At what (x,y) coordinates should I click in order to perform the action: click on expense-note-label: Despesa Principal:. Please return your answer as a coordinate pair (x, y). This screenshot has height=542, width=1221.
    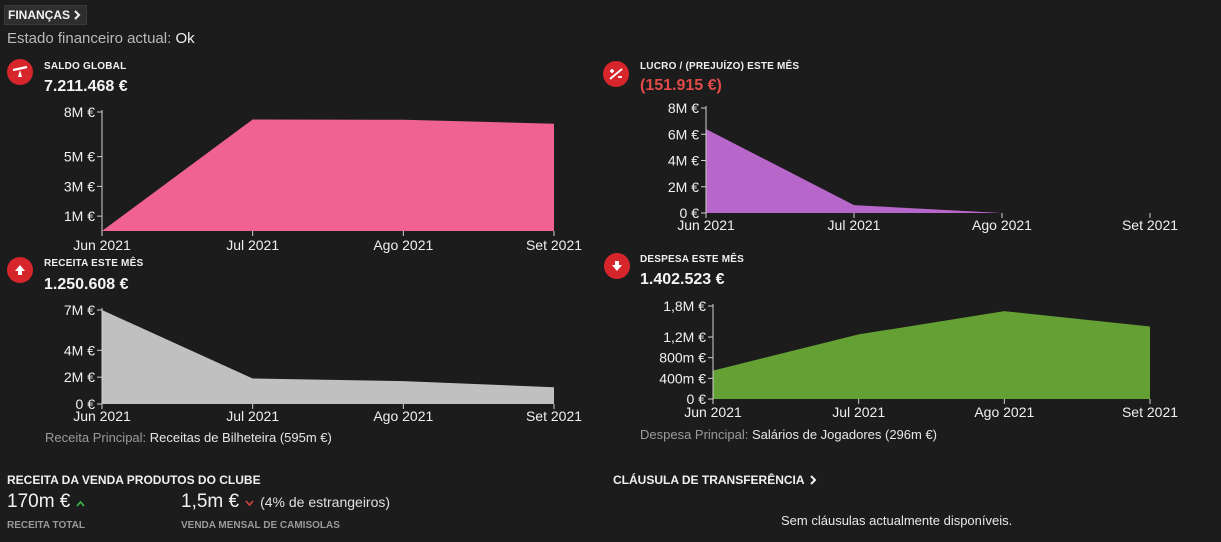
    Looking at the image, I should click on (694, 434).